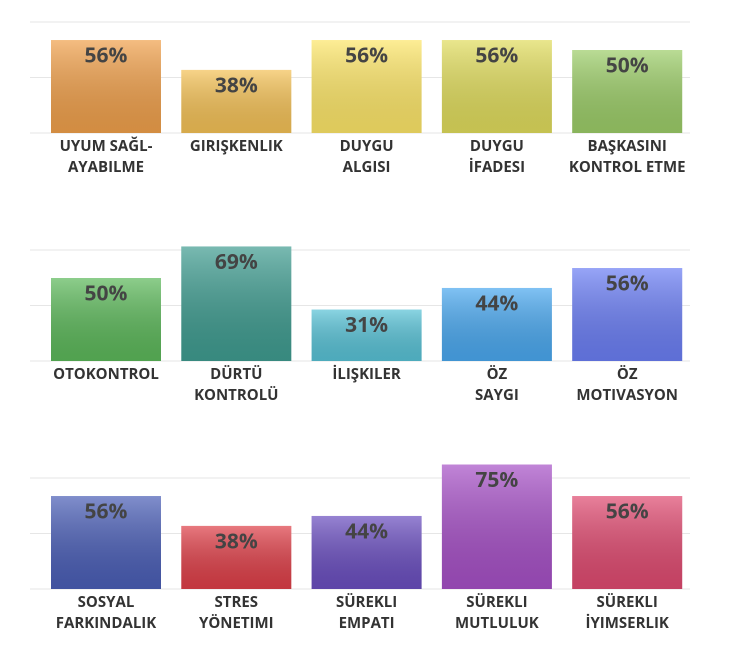 This screenshot has width=750, height=662. I want to click on x-tick-label: OTOKONTROL, so click(106, 374).